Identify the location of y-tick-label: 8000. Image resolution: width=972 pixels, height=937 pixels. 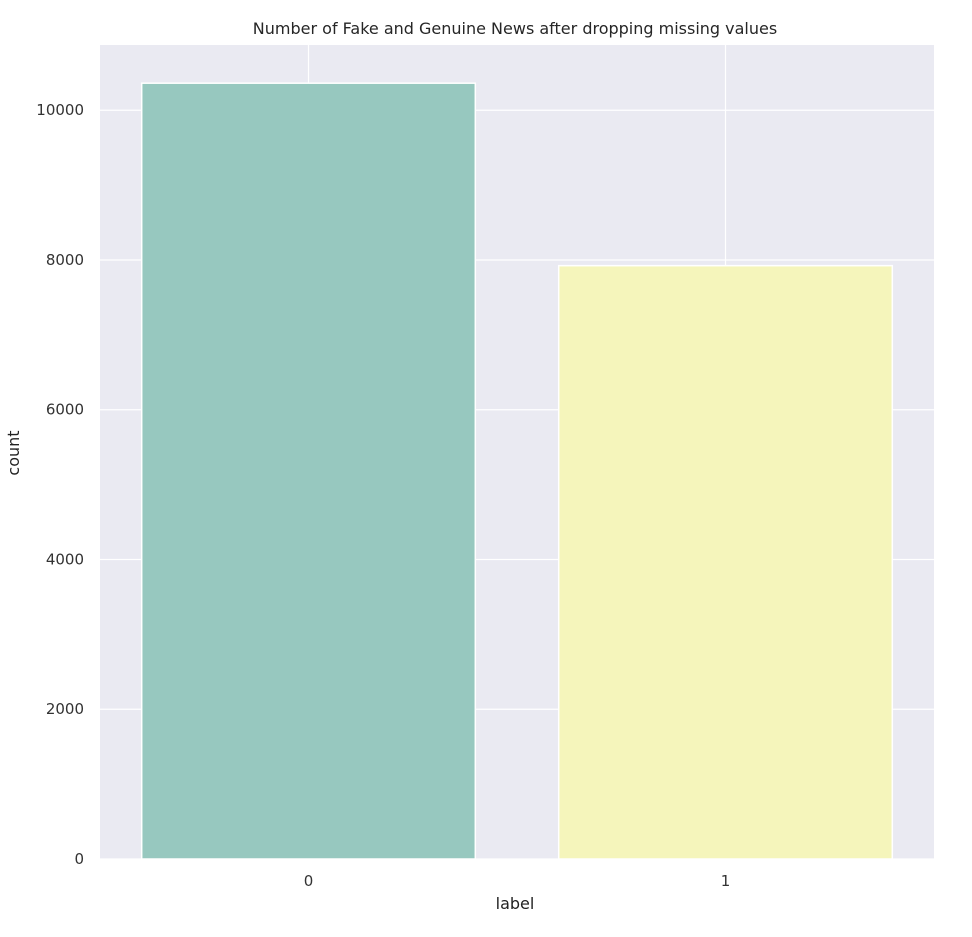
(65, 260).